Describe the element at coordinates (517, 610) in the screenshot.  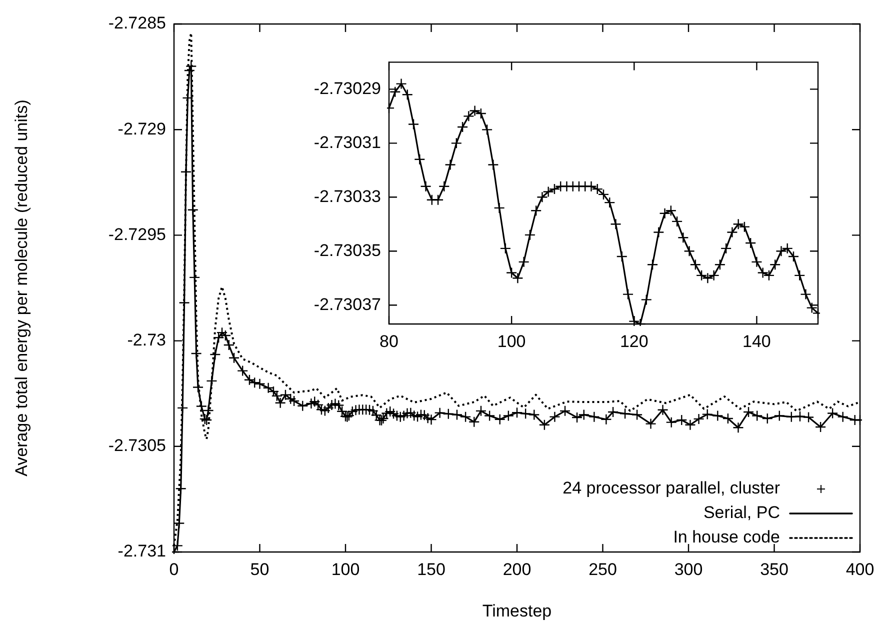
I see `x-axis-title: Timestep` at that location.